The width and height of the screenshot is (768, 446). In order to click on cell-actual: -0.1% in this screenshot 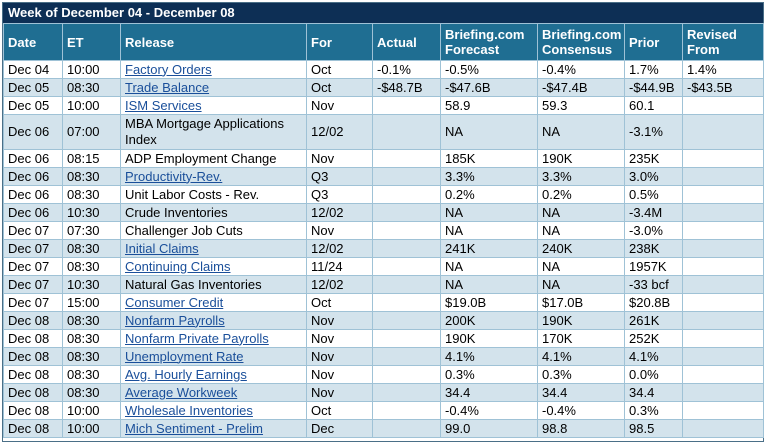, I will do `click(406, 69)`.